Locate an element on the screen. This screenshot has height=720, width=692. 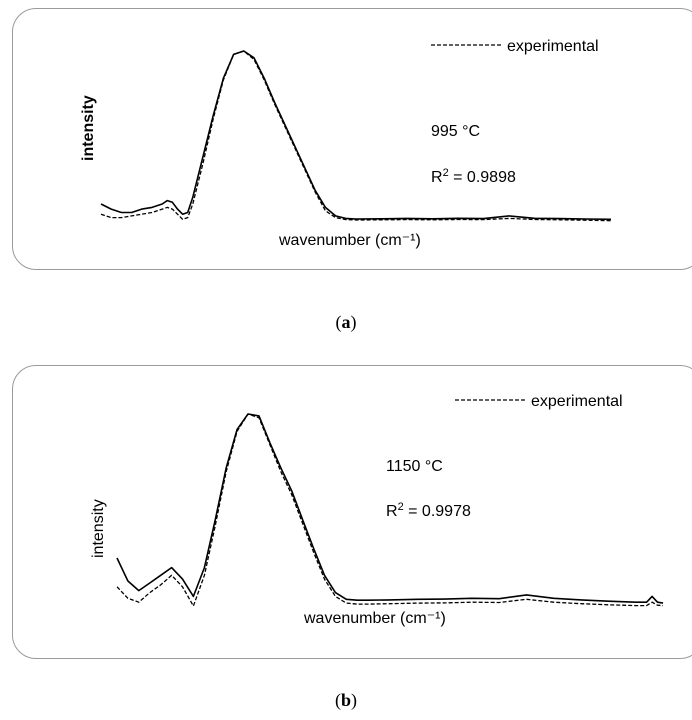
caption-b: (b) is located at coordinates (345, 700).